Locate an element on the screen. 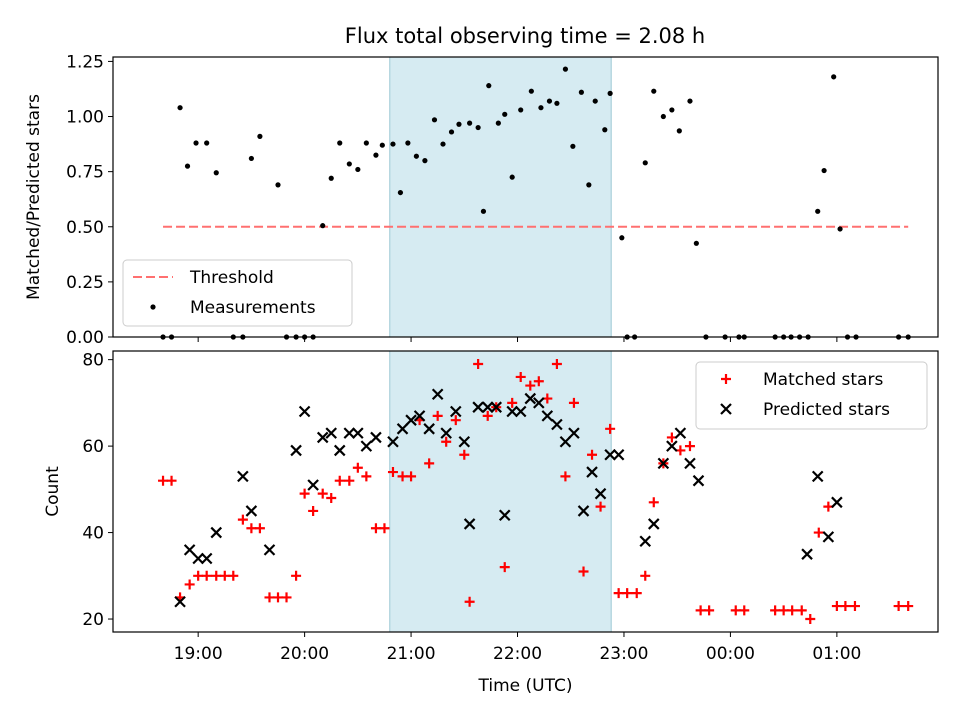 This screenshot has width=960, height=720. x-tick-label: 22:00 is located at coordinates (517, 654).